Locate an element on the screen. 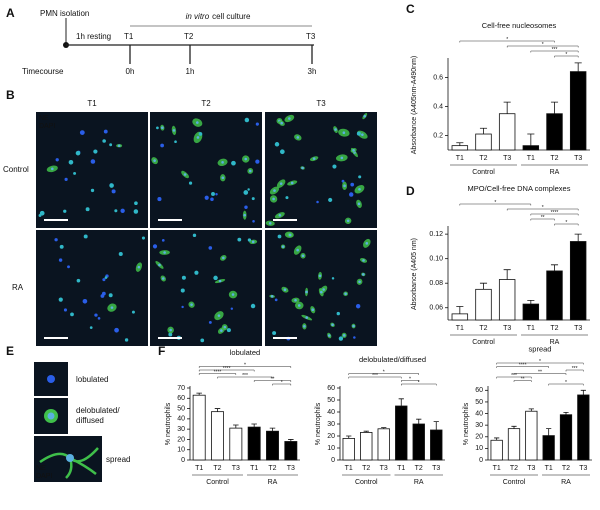  resting-label: 1h resting is located at coordinates (93, 36).